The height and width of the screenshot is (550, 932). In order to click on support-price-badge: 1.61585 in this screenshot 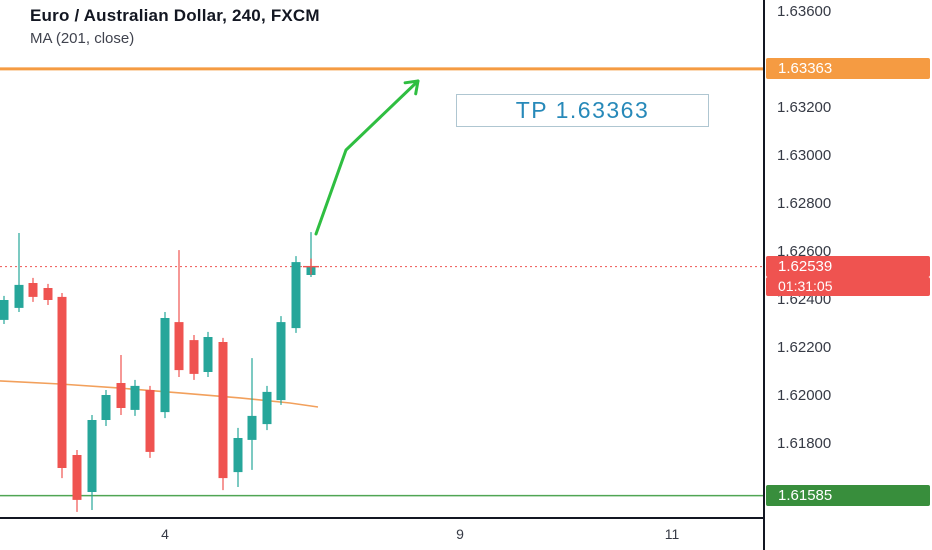, I will do `click(848, 496)`.